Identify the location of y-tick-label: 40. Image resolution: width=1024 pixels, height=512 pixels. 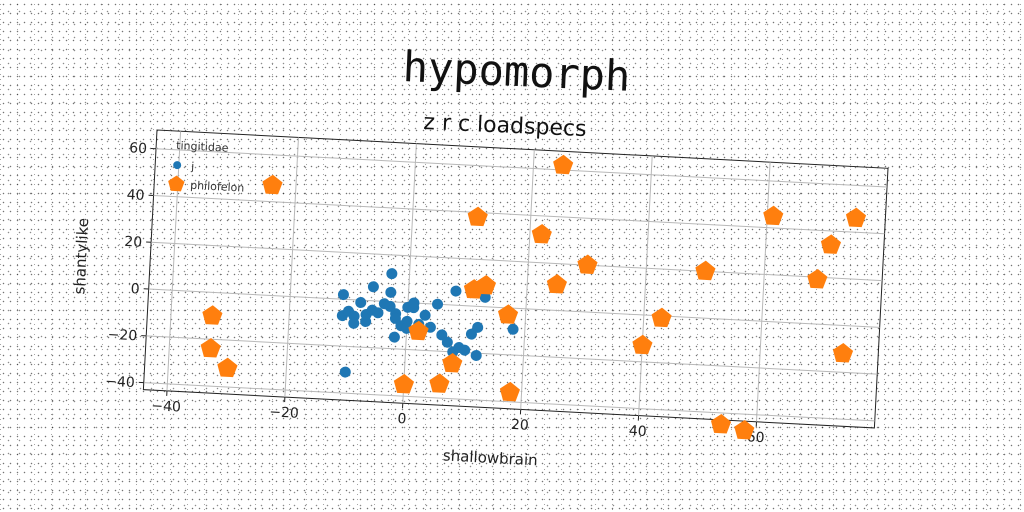
(135, 195).